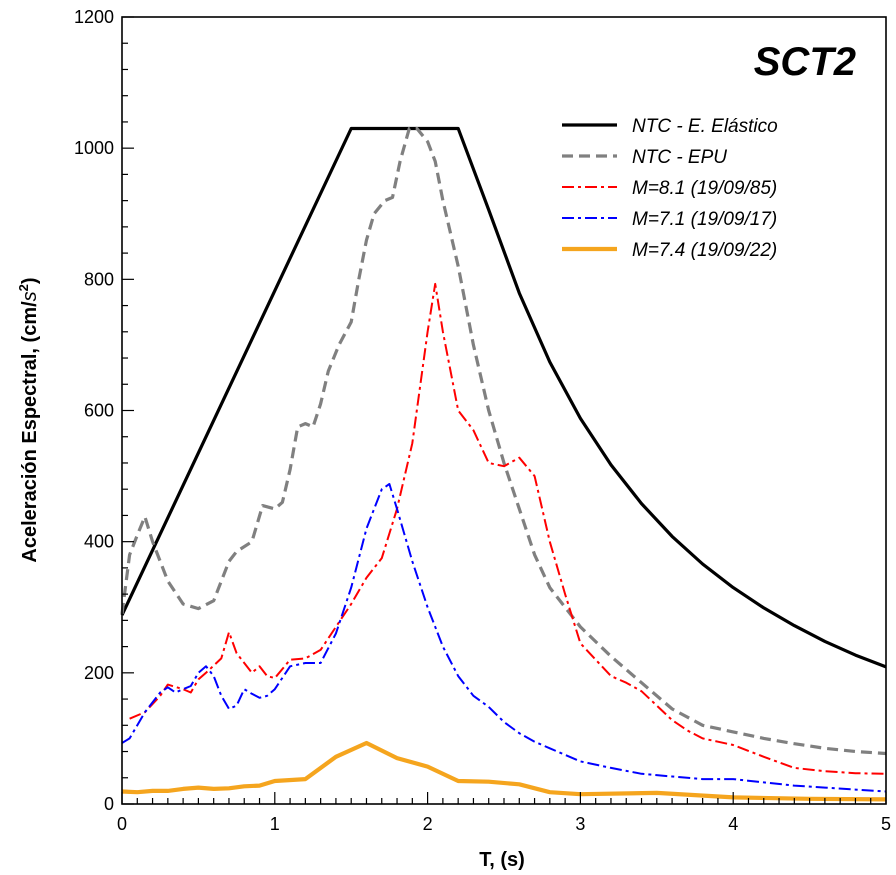 The image size is (896, 875). I want to click on x-tick-label: 5, so click(886, 824).